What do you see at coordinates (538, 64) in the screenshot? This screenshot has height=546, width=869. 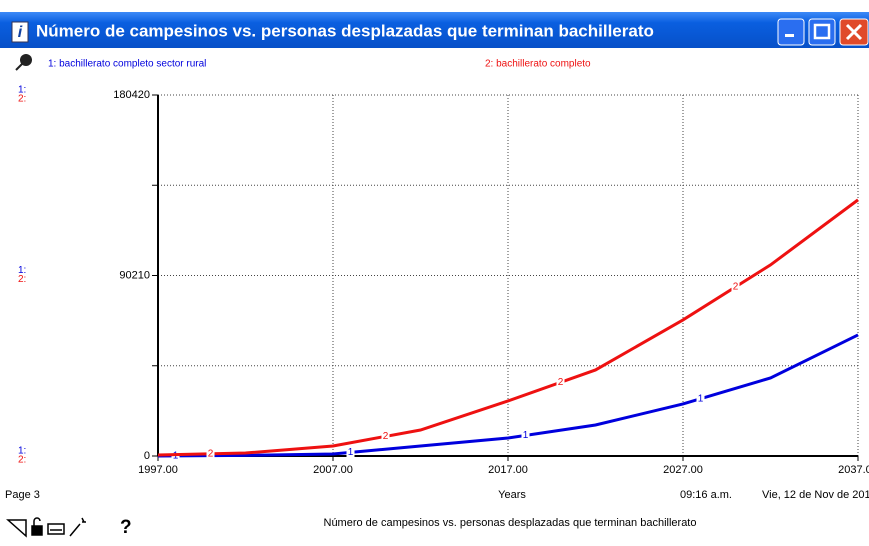 I see `legend-entry: 2: bachillerato completo` at bounding box center [538, 64].